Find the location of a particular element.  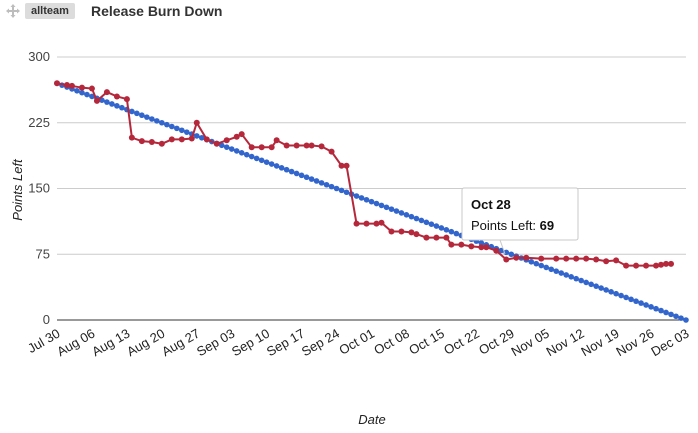

x-tick-label: Nov 26 is located at coordinates (634, 343).